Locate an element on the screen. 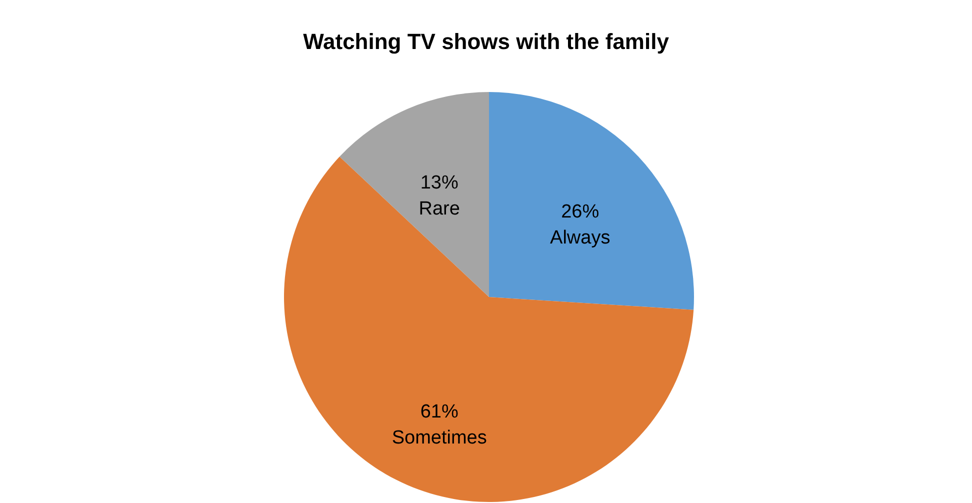 The image size is (972, 503). slice-label: Always is located at coordinates (580, 237).